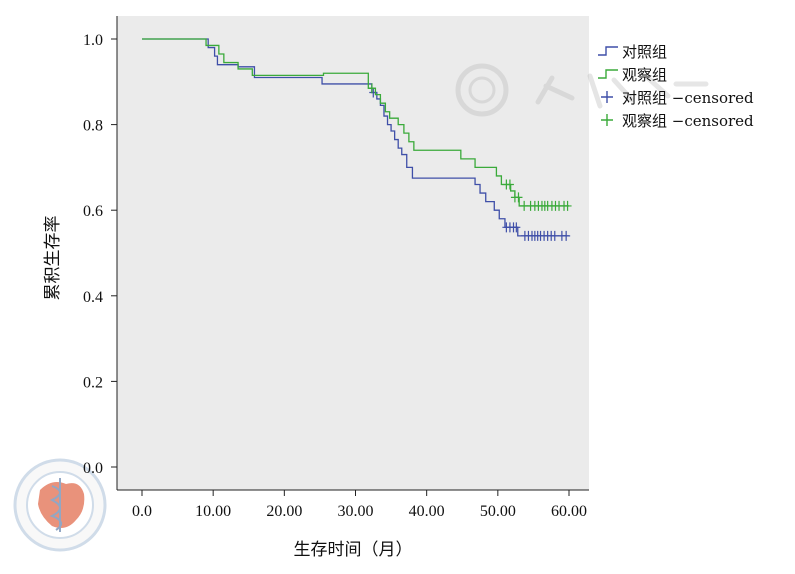  I want to click on x-tick-label: 40.00, so click(427, 511).